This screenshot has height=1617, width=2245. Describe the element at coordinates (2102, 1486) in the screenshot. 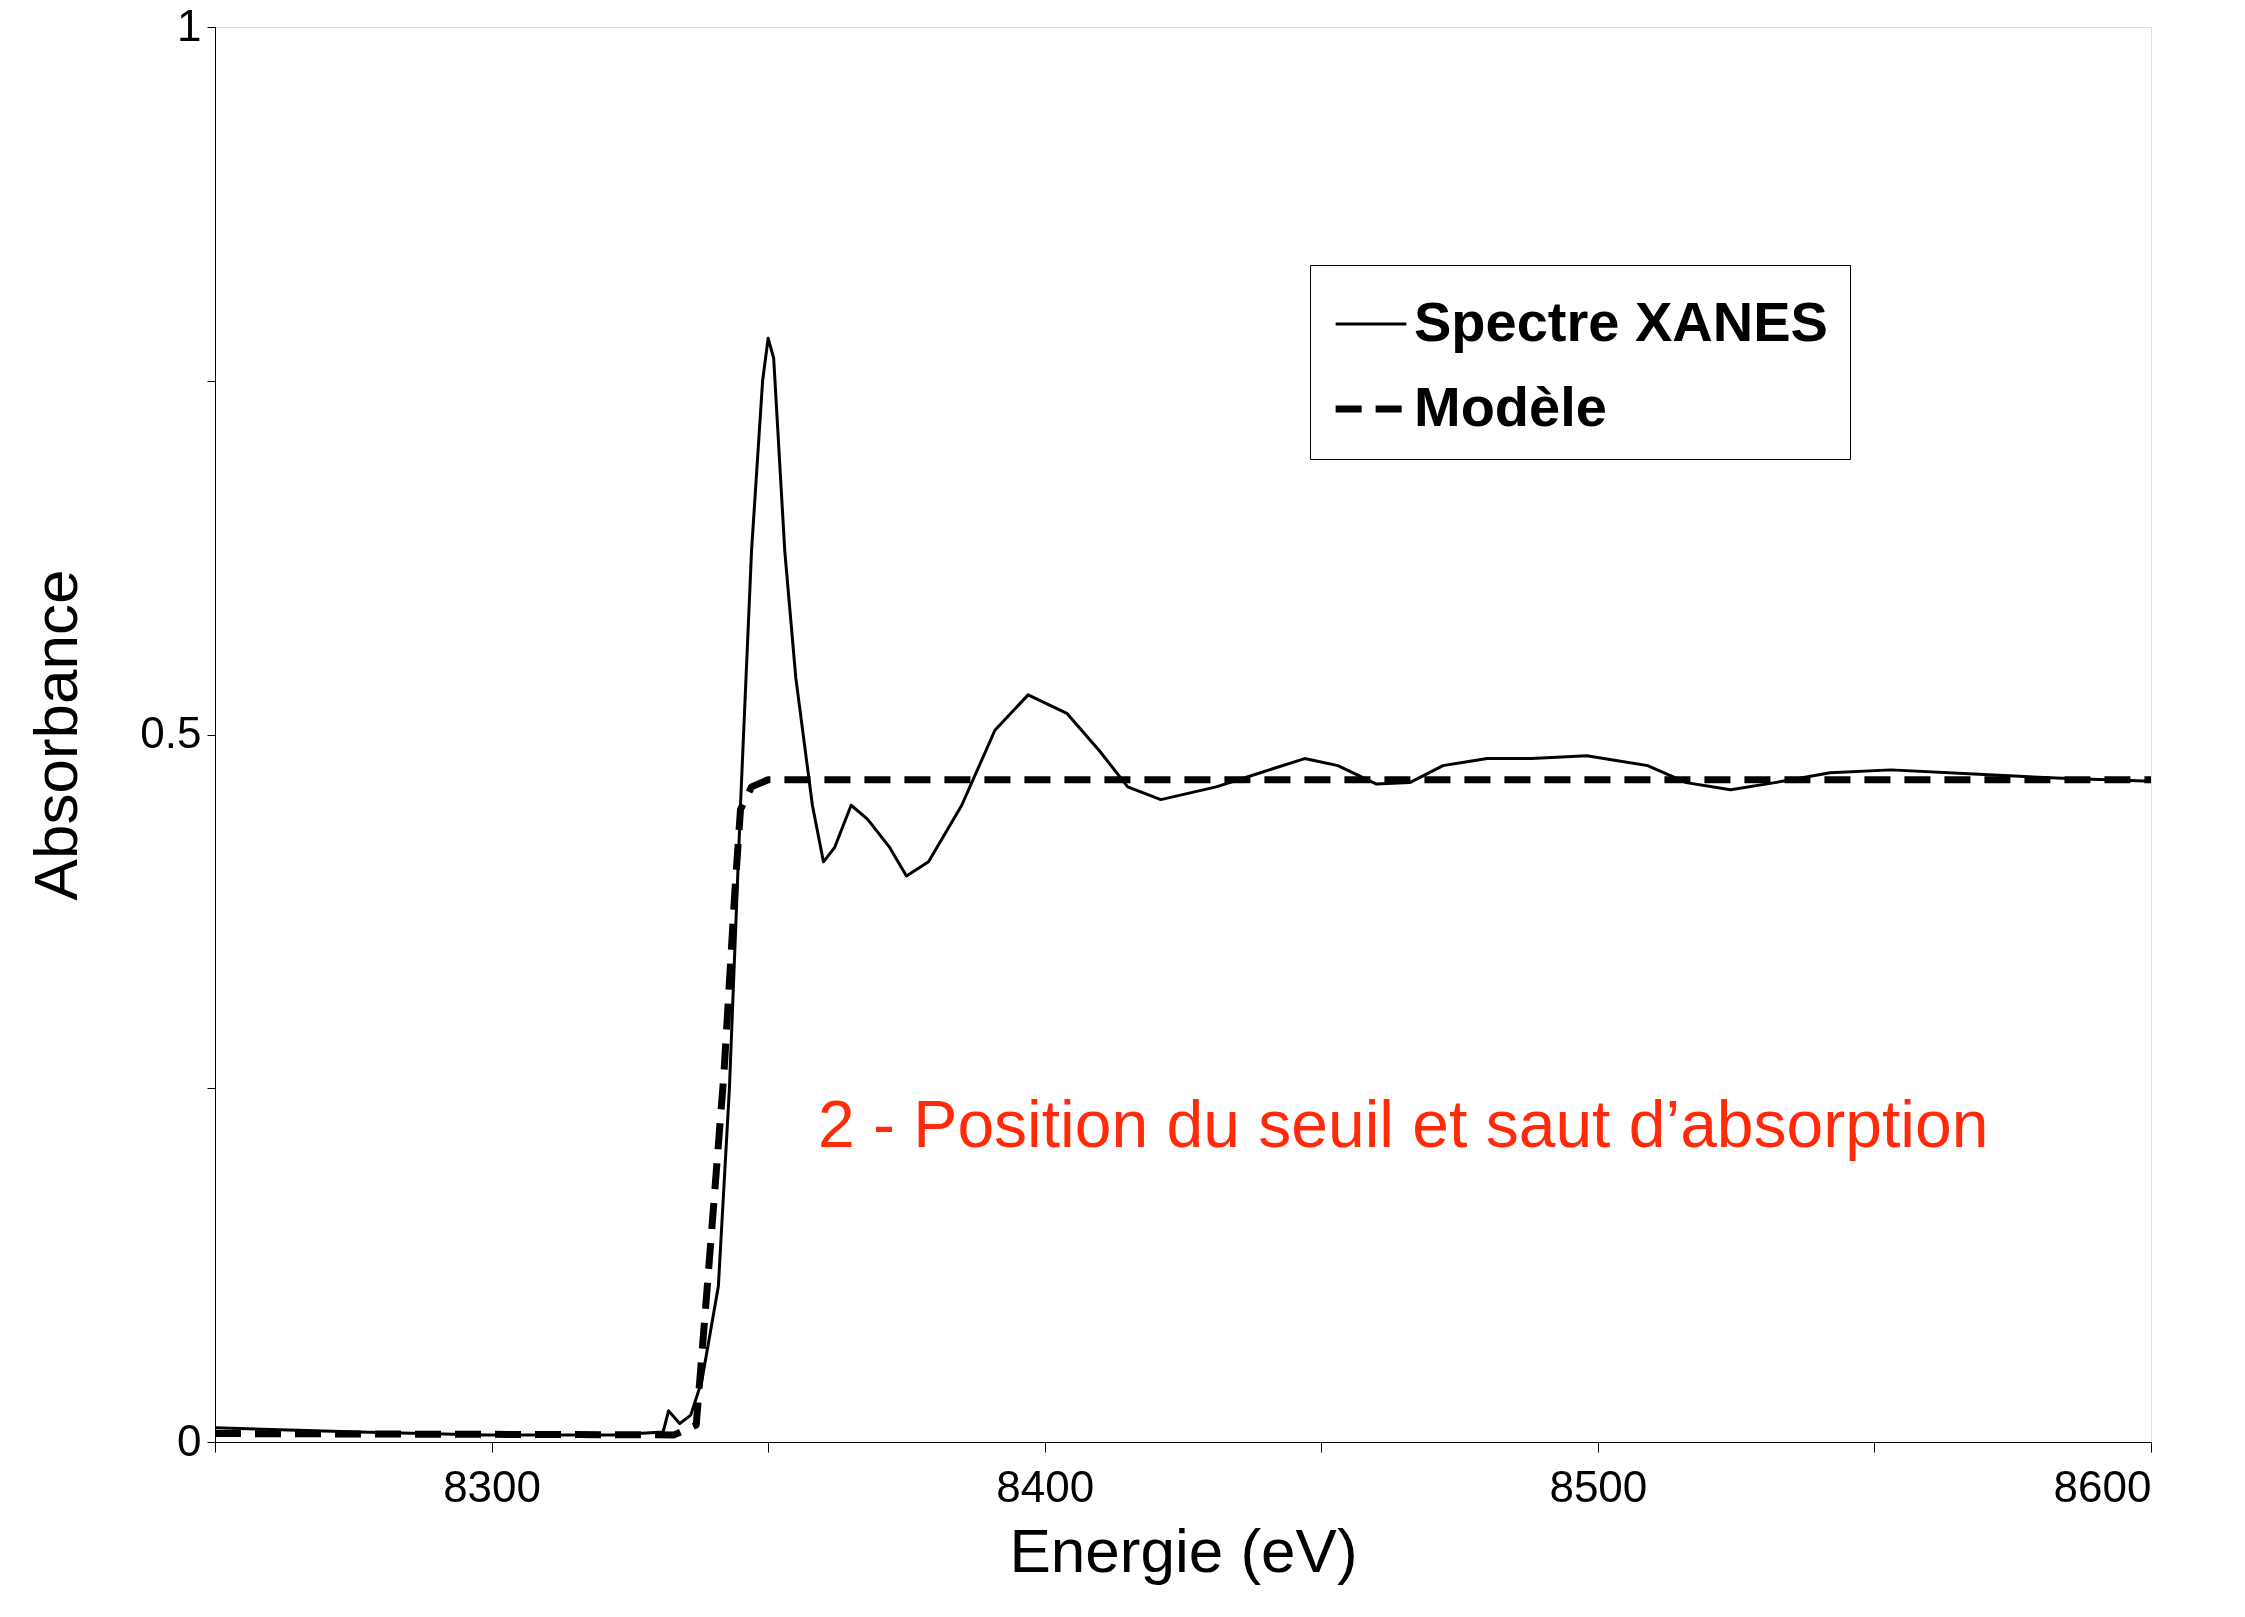

I see `x-tick-label: 8600` at that location.